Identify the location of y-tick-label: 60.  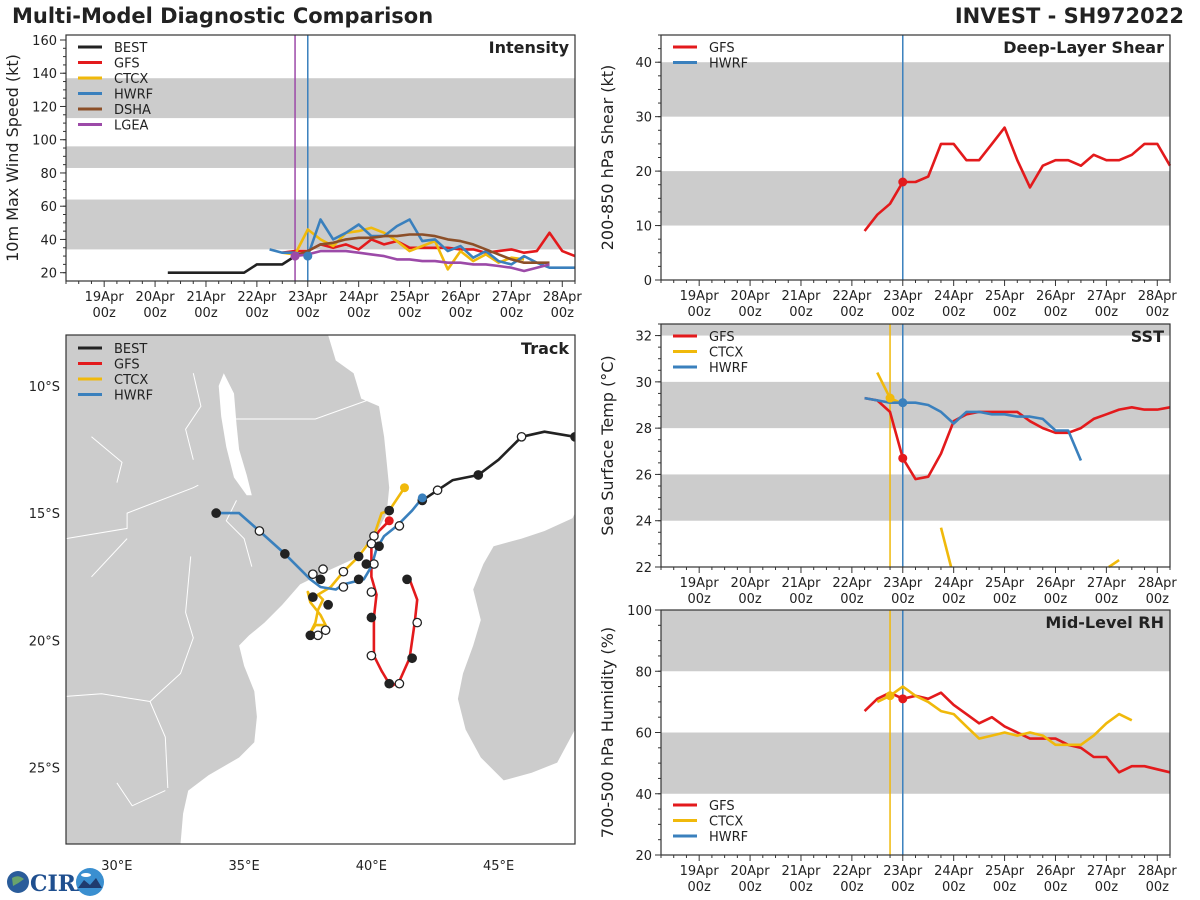
(48, 207).